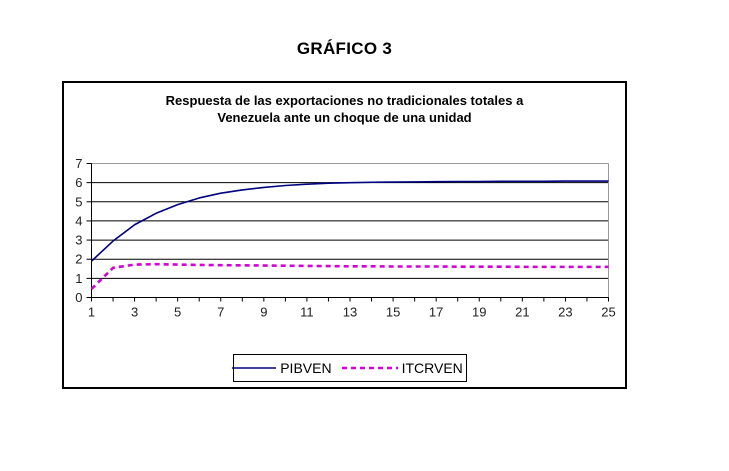  I want to click on chart-title-line2: Venezuela ante un choque de una unidad, so click(344, 117).